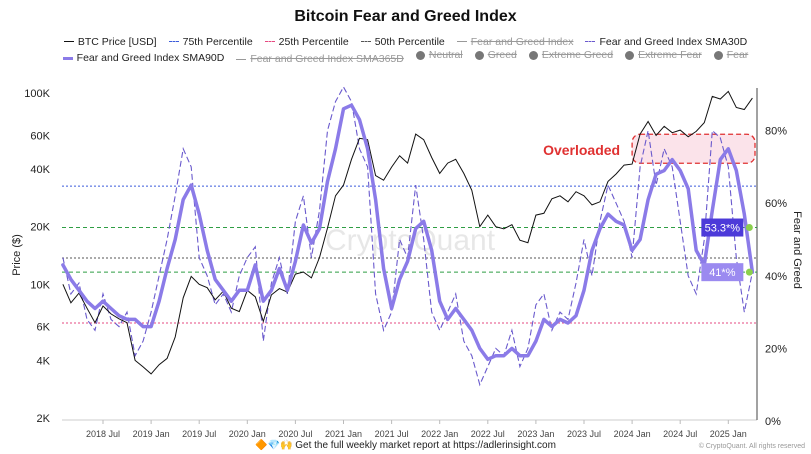 The width and height of the screenshot is (811, 454). I want to click on legend-item: Fear and Greed Index SMA30D, so click(666, 42).